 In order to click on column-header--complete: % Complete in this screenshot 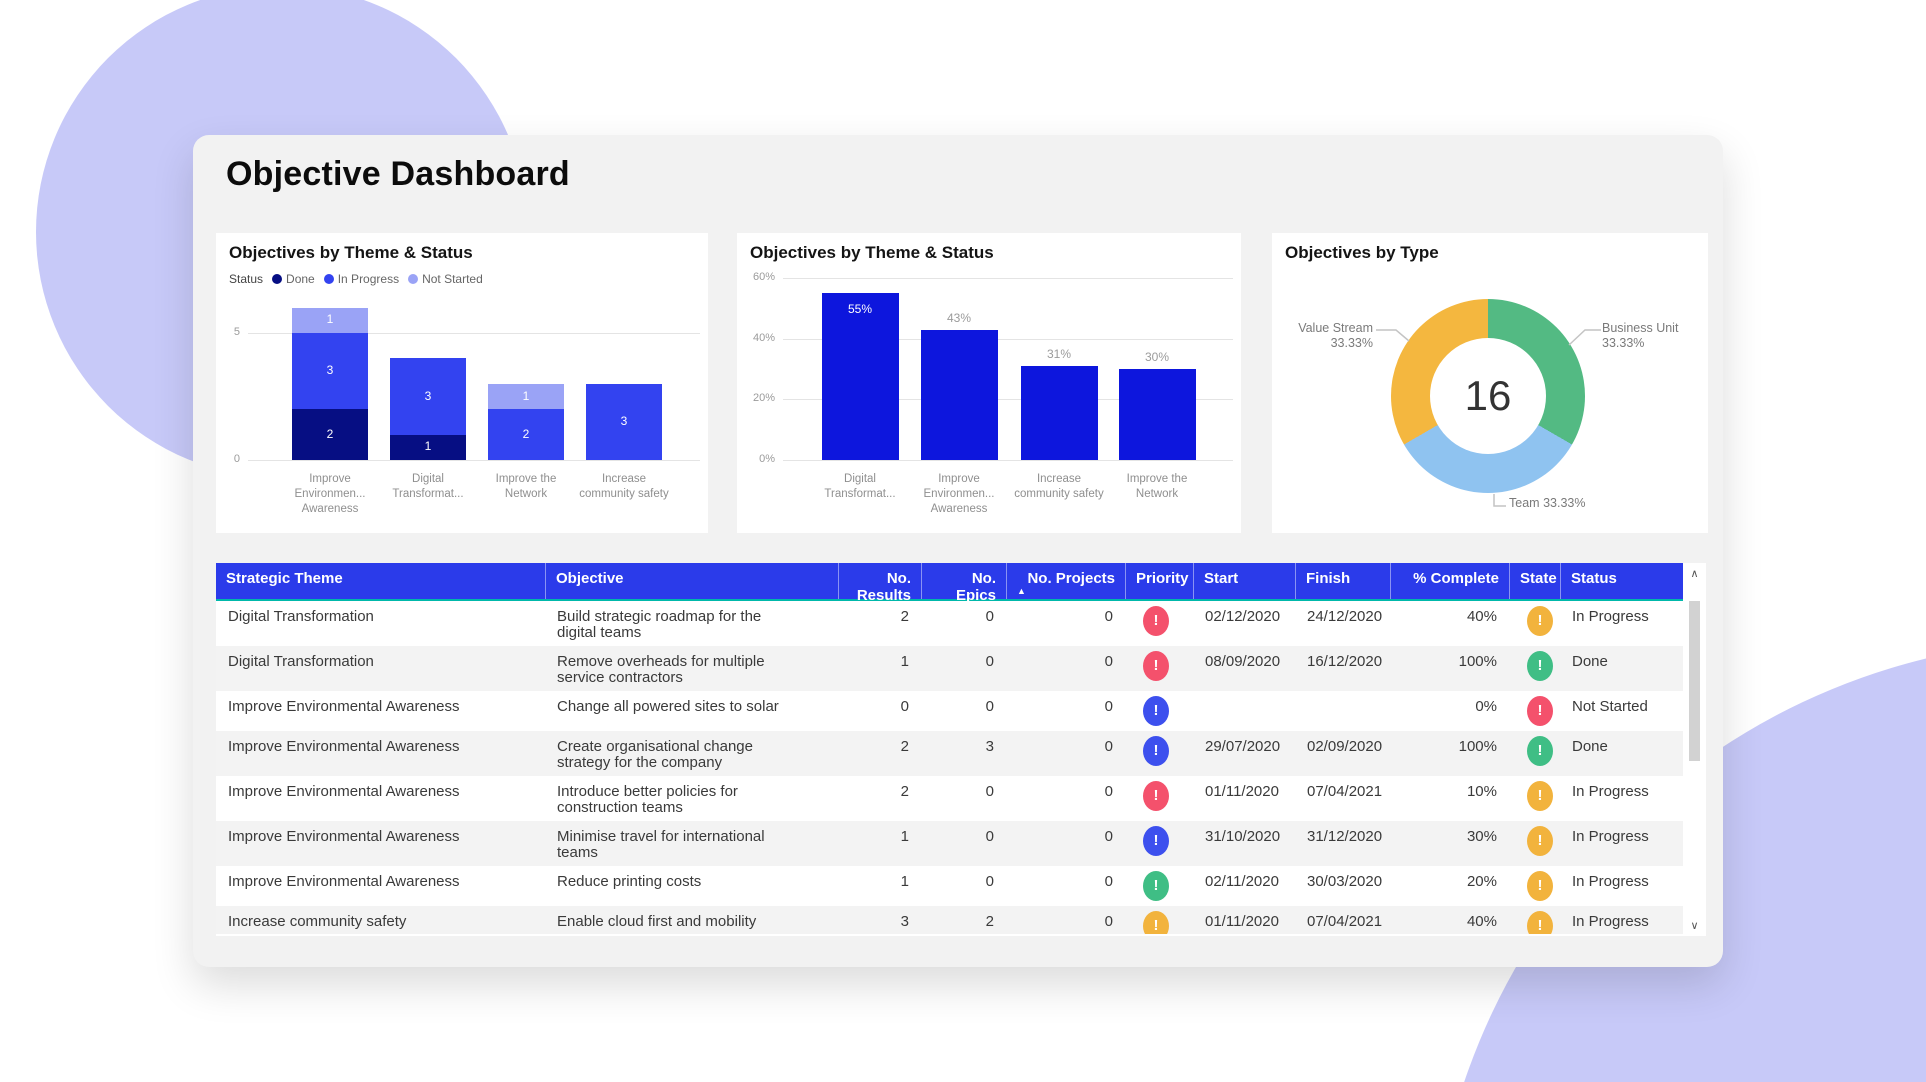, I will do `click(1449, 581)`.